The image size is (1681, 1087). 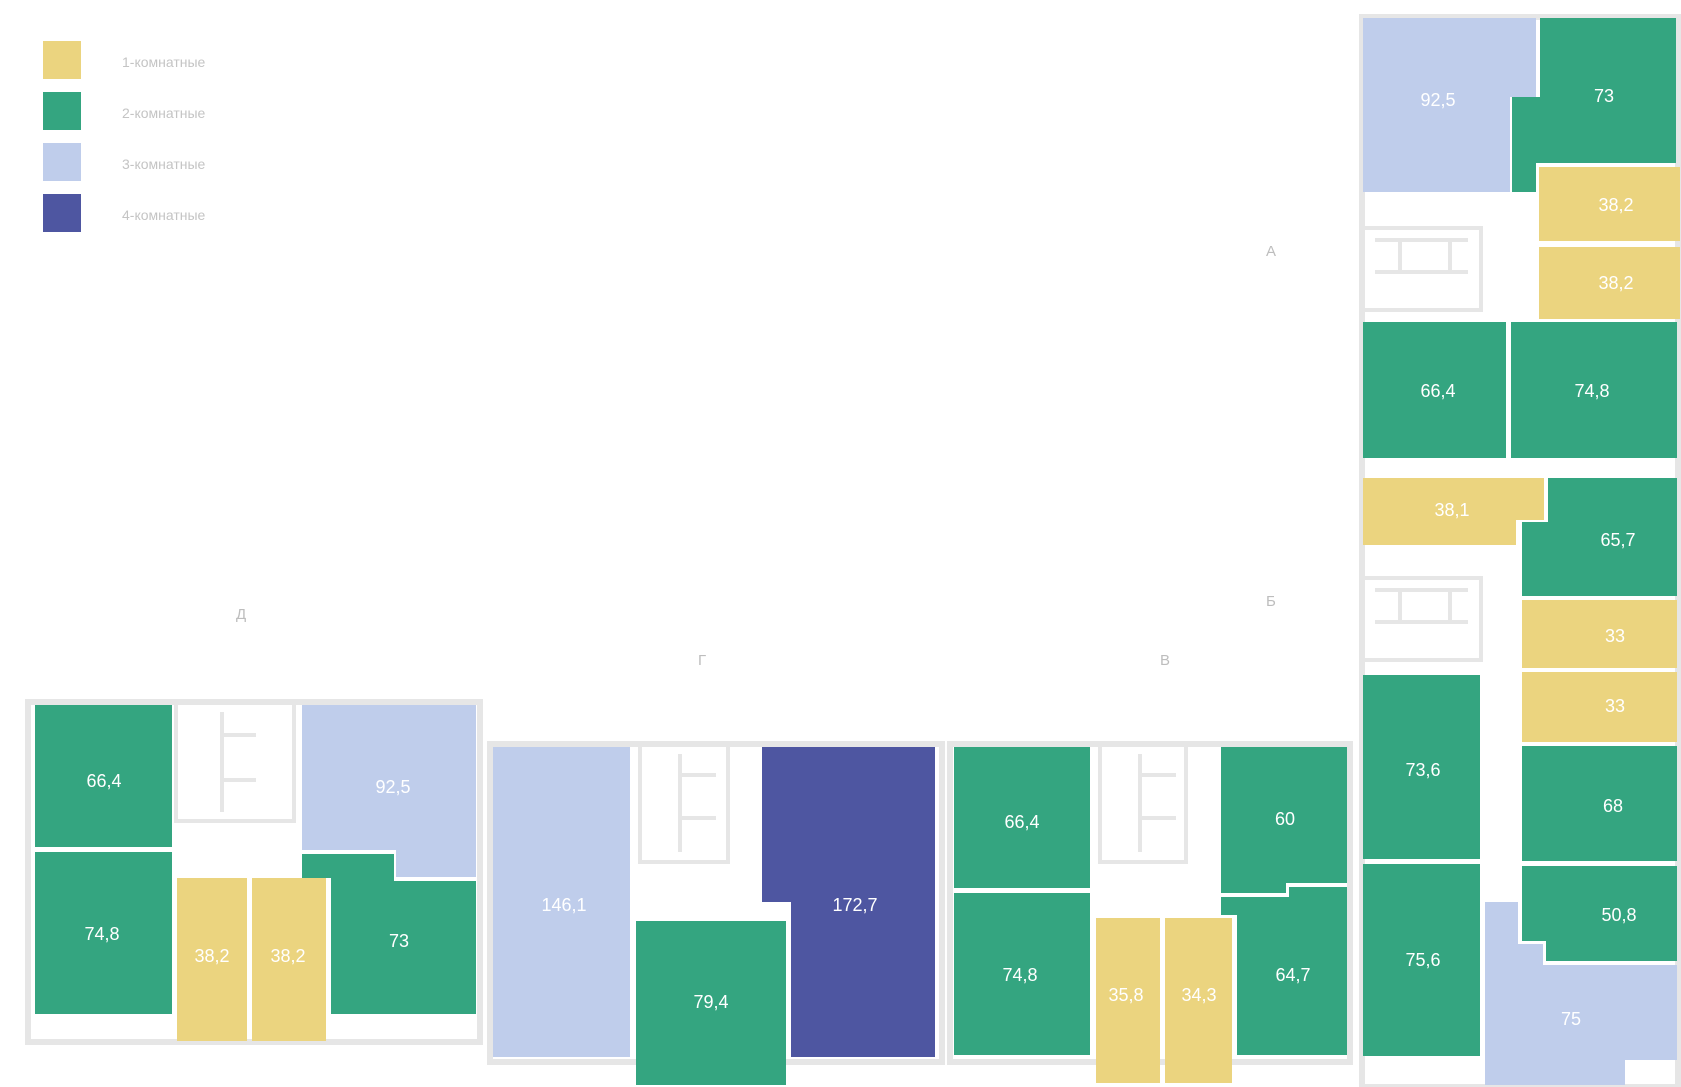 What do you see at coordinates (1617, 540) in the screenshot?
I see `apartment-b-65-7-label: 65,7` at bounding box center [1617, 540].